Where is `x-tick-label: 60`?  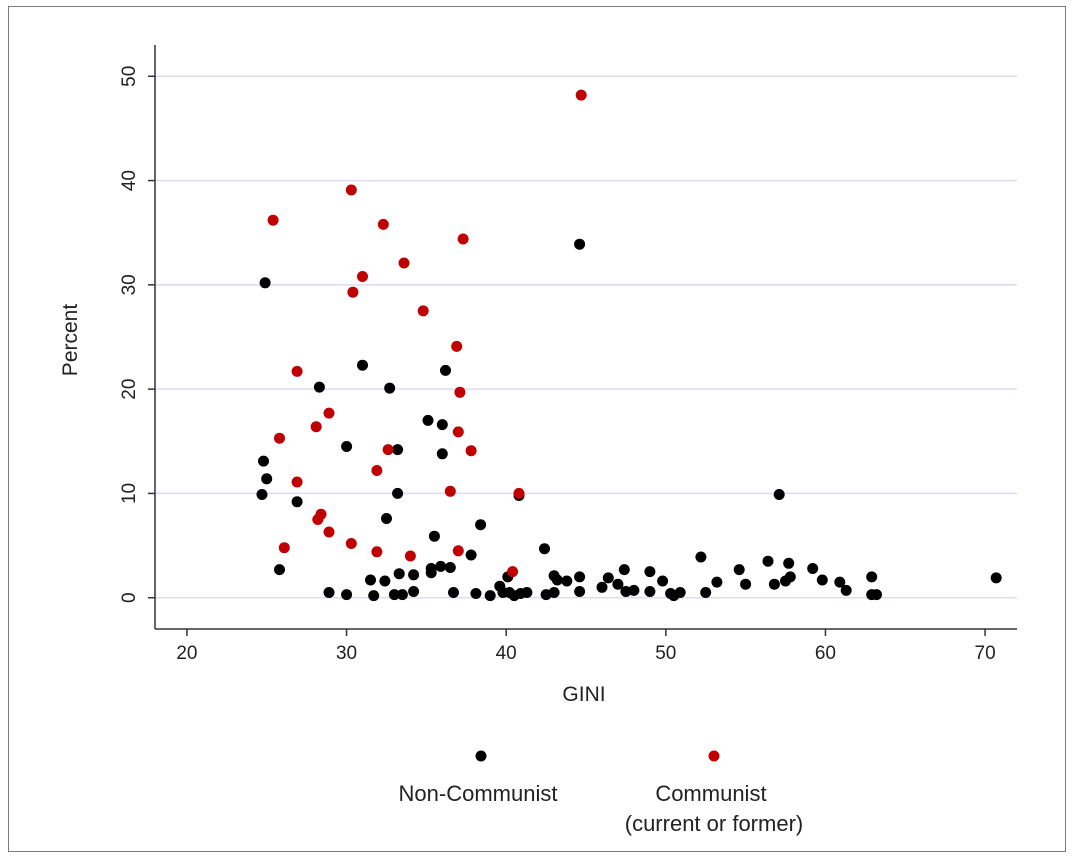
x-tick-label: 60 is located at coordinates (825, 653).